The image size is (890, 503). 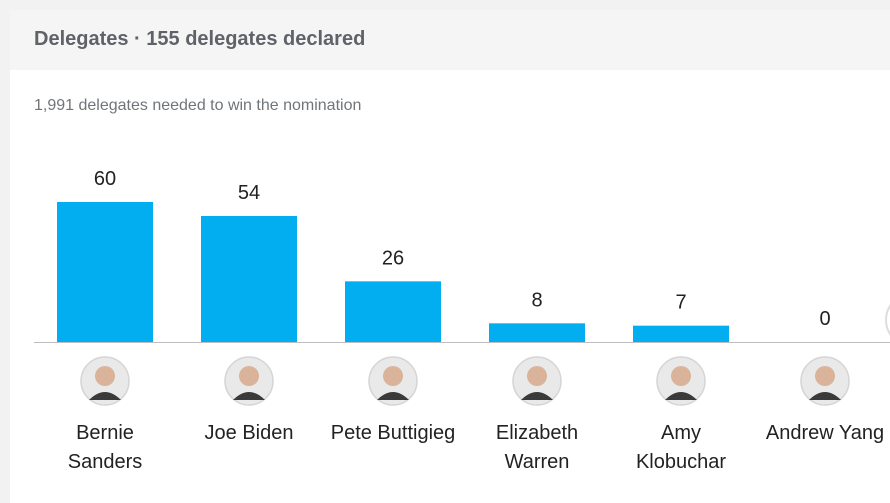 I want to click on value-label: 7, so click(x=680, y=303).